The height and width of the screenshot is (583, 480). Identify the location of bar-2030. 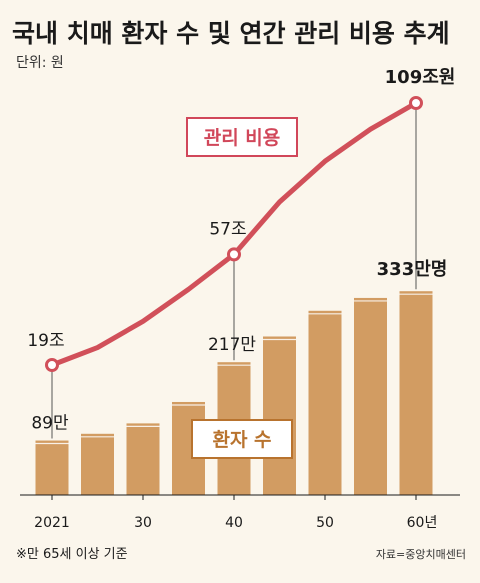
(143, 459).